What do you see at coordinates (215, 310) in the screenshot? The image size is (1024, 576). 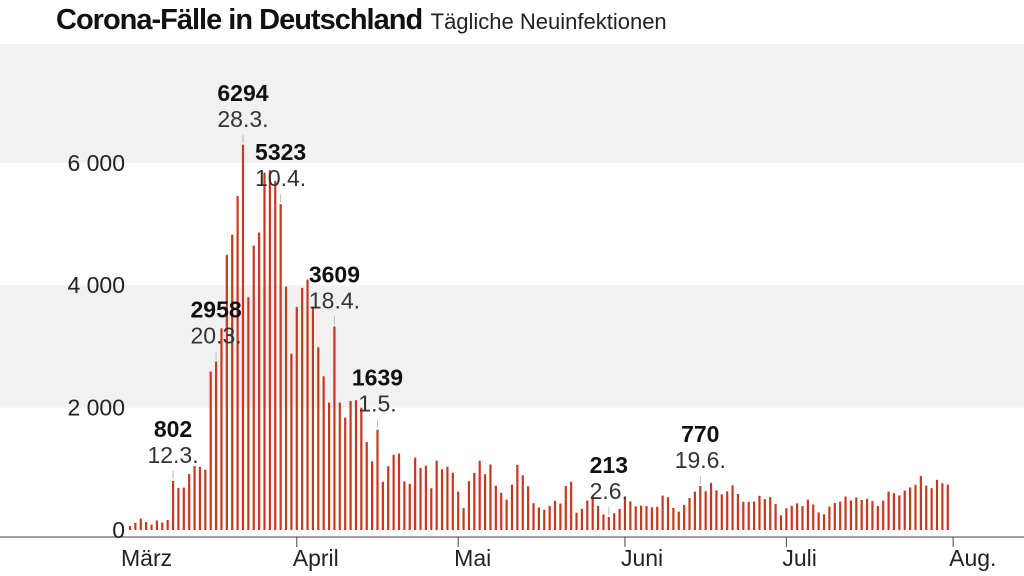 I see `annotation-value: 2958` at bounding box center [215, 310].